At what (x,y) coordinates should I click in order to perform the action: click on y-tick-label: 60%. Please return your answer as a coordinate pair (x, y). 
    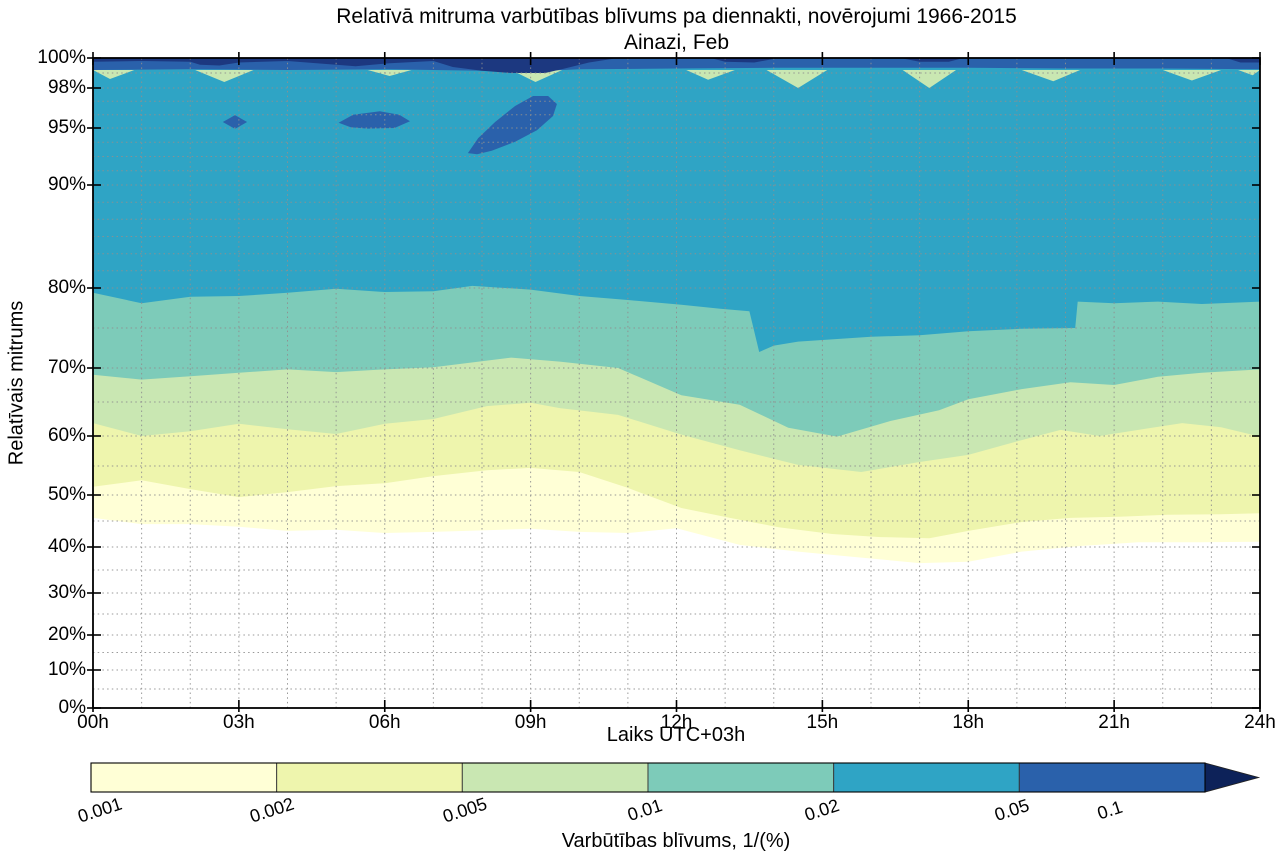
    Looking at the image, I should click on (66, 435).